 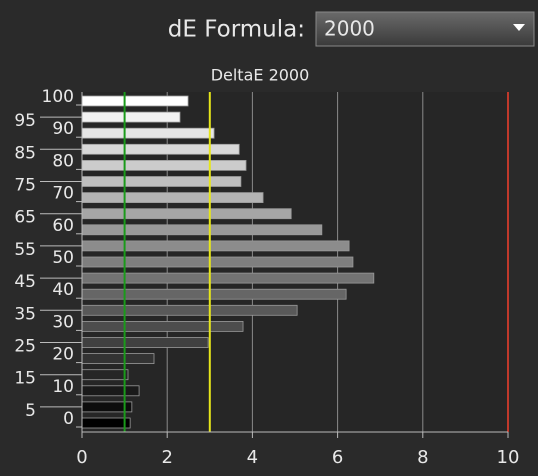 What do you see at coordinates (25, 121) in the screenshot?
I see `y-tick-label: 95` at bounding box center [25, 121].